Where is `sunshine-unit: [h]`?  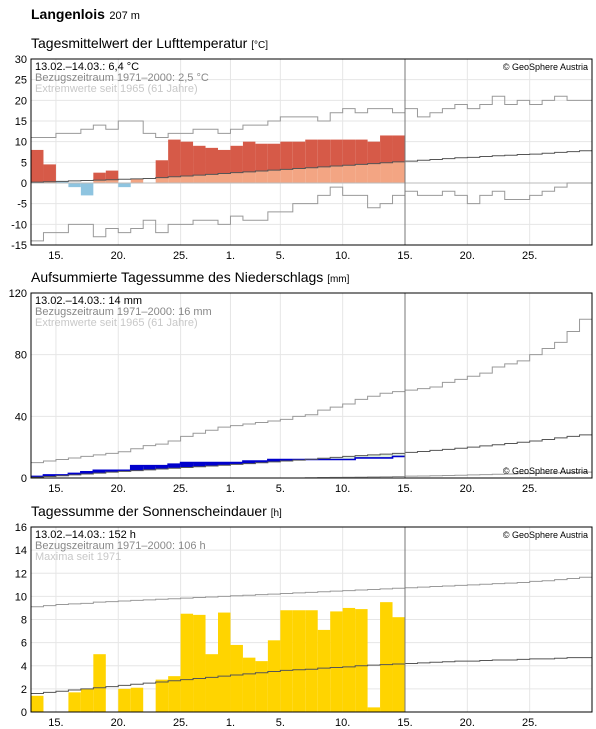
sunshine-unit: [h] is located at coordinates (276, 513).